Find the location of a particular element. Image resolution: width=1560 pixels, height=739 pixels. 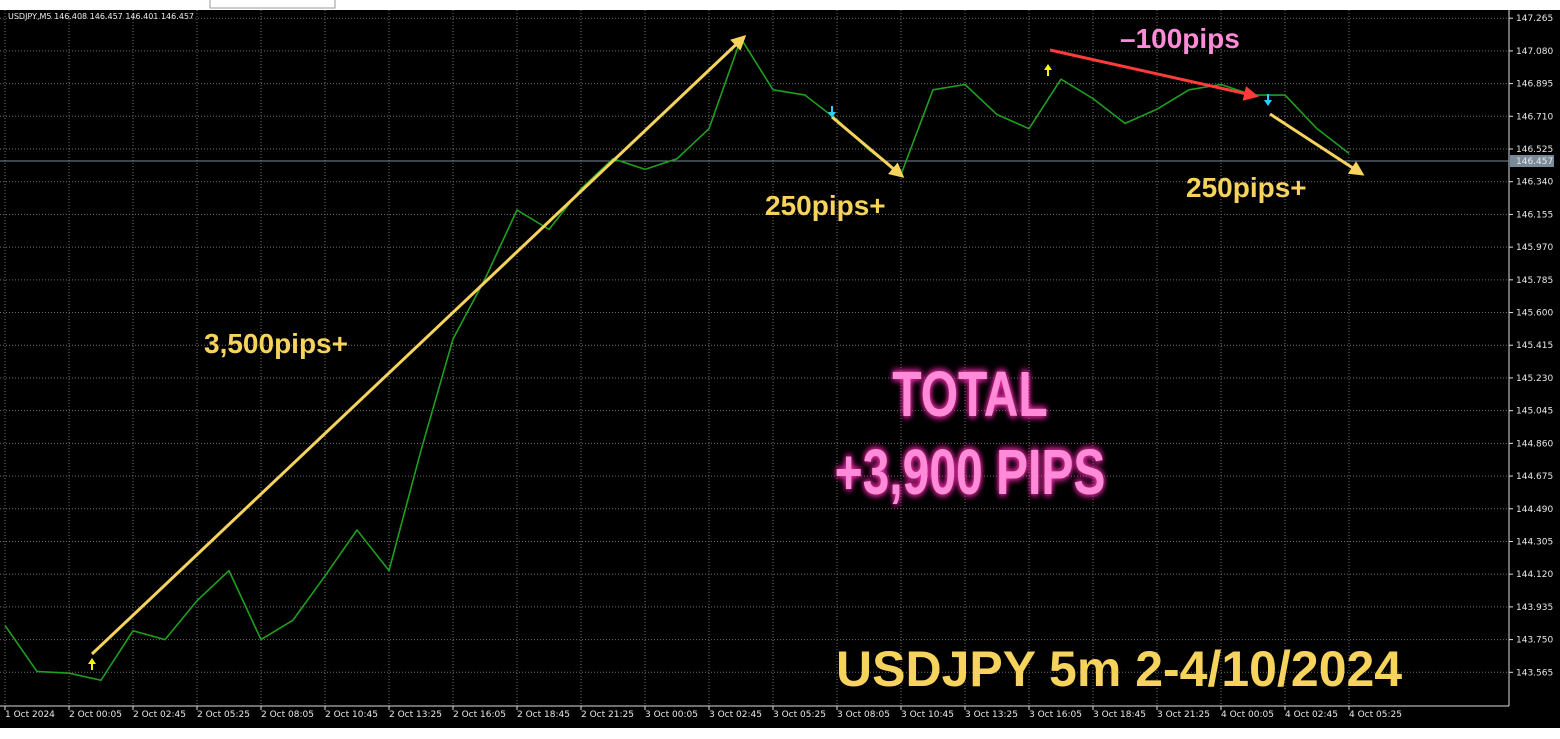

y-tick-label: 146.155 is located at coordinates (1534, 215).